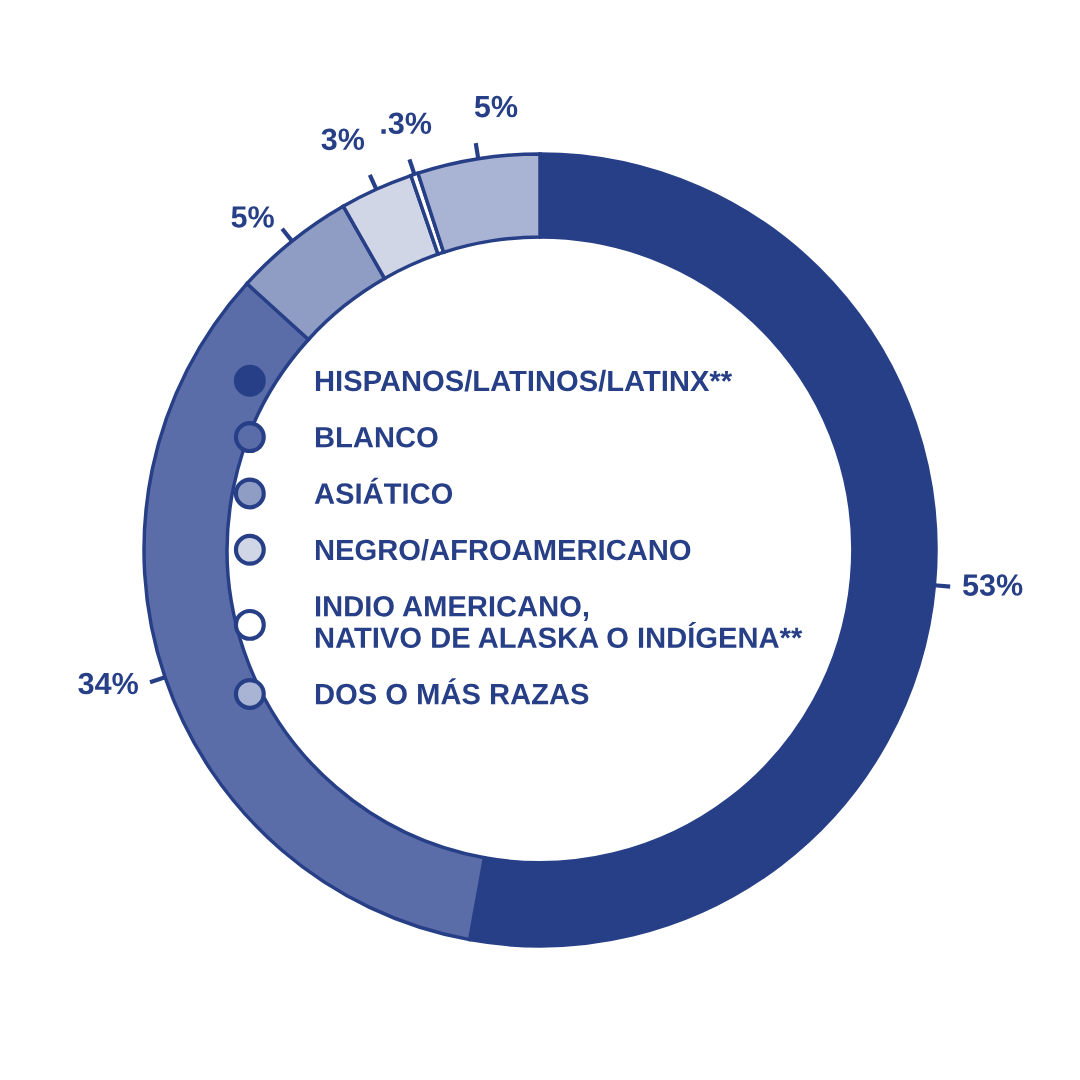 This screenshot has height=1080, width=1080. I want to click on legend-label: HISPANOS/LATINOS/LATINX**, so click(524, 380).